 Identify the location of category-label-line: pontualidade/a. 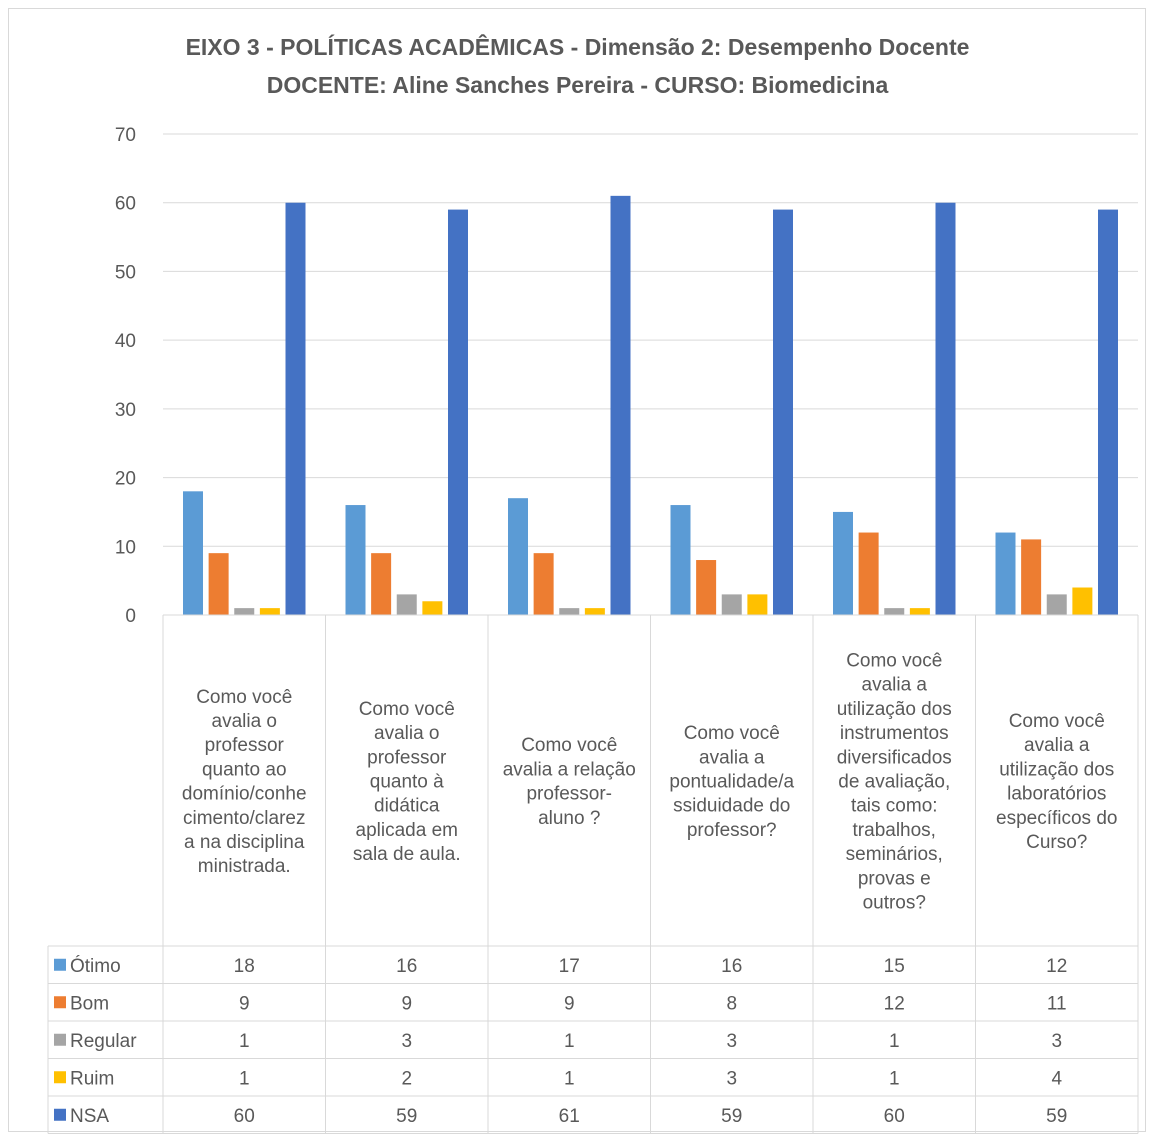
(731, 782).